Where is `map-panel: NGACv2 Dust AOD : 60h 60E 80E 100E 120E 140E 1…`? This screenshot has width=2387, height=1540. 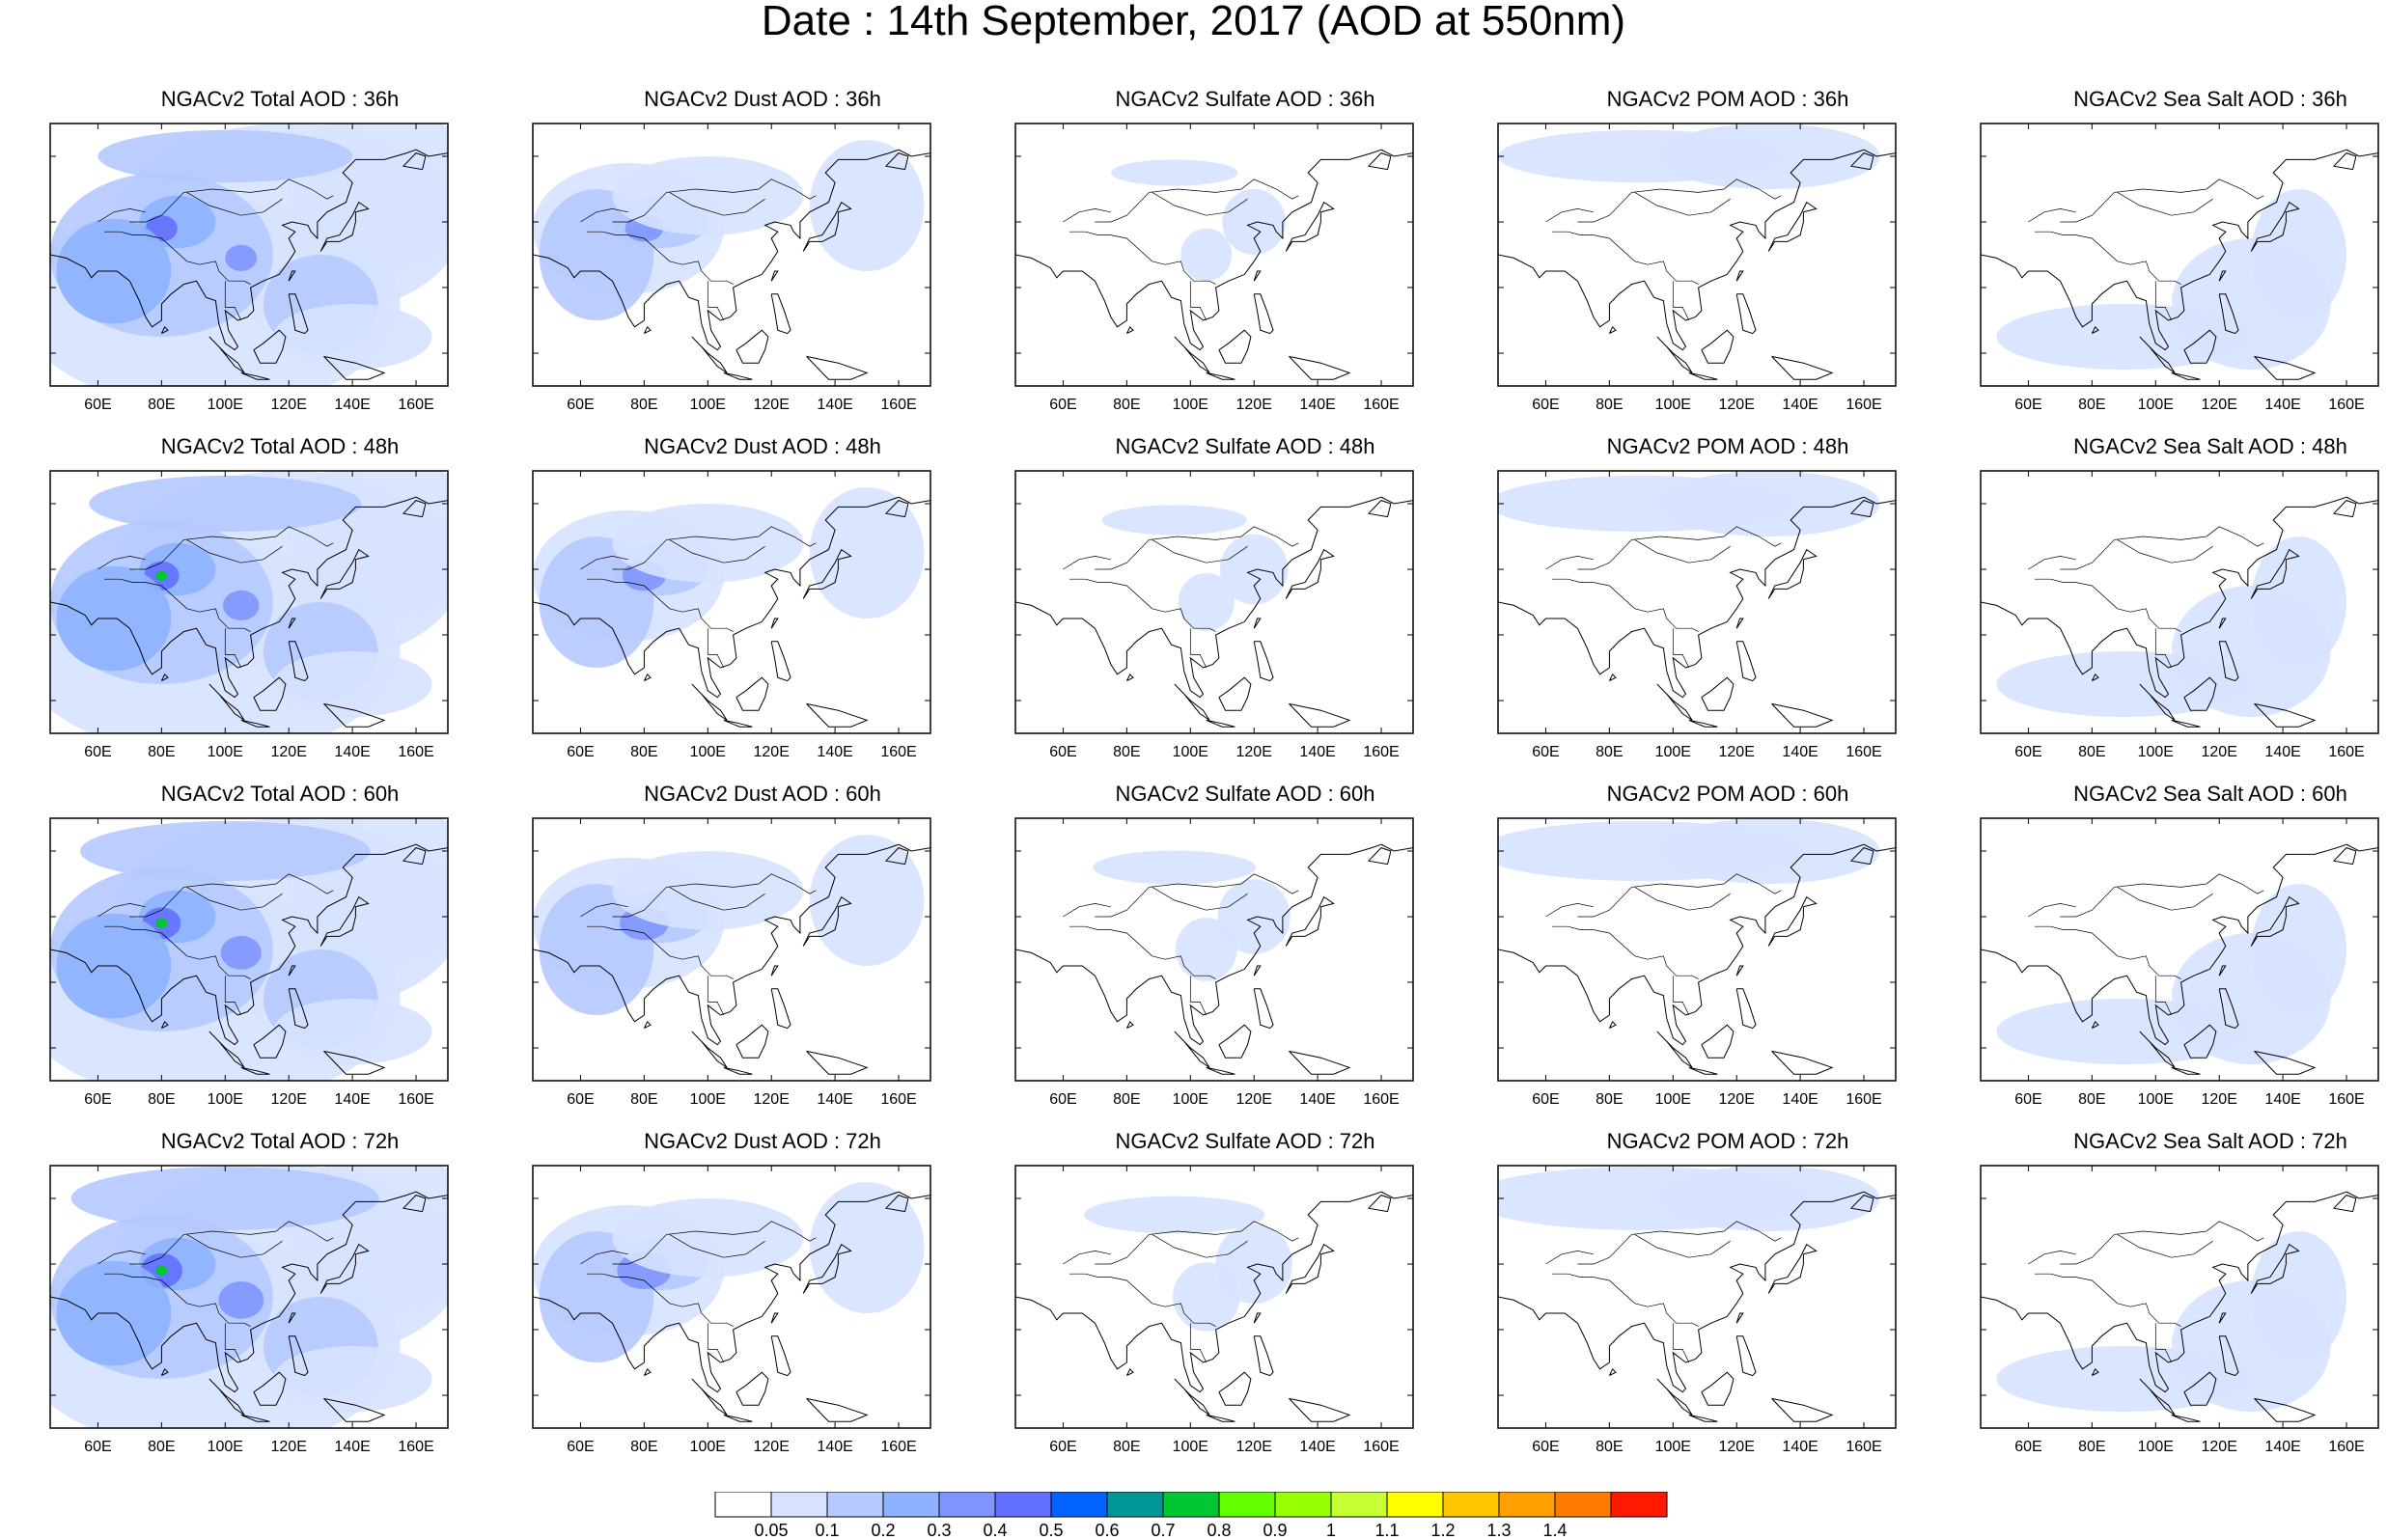
map-panel: NGACv2 Dust AOD : 60h 60E 80E 100E 120E 140E 1… is located at coordinates (762, 946).